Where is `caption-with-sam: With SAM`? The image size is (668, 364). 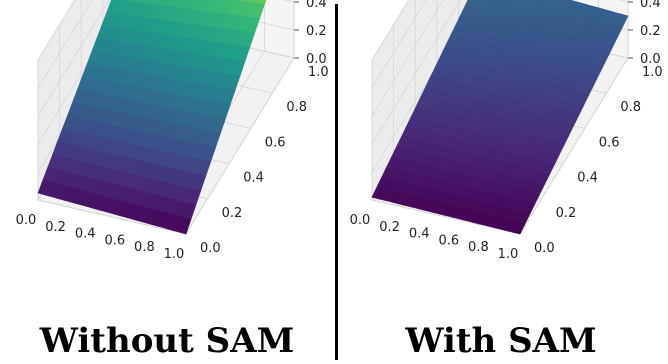
caption-with-sam: With SAM is located at coordinates (501, 341).